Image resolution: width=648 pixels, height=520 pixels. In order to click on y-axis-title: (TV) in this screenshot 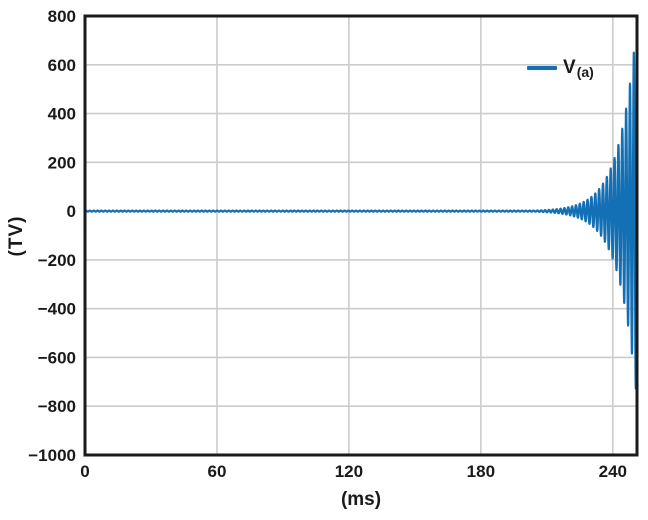, I will do `click(16, 236)`.